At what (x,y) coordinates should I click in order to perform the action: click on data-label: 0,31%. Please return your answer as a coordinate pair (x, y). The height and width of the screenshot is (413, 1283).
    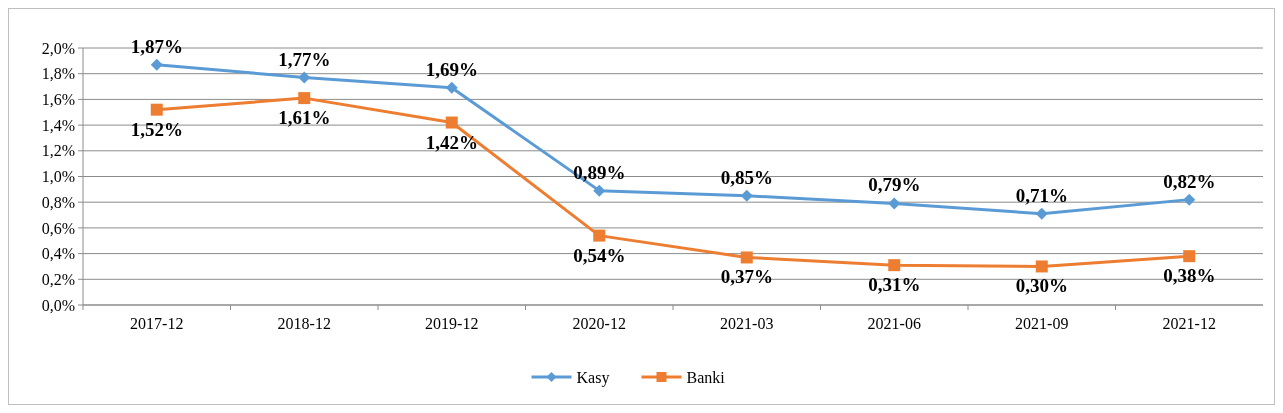
    Looking at the image, I should click on (894, 285).